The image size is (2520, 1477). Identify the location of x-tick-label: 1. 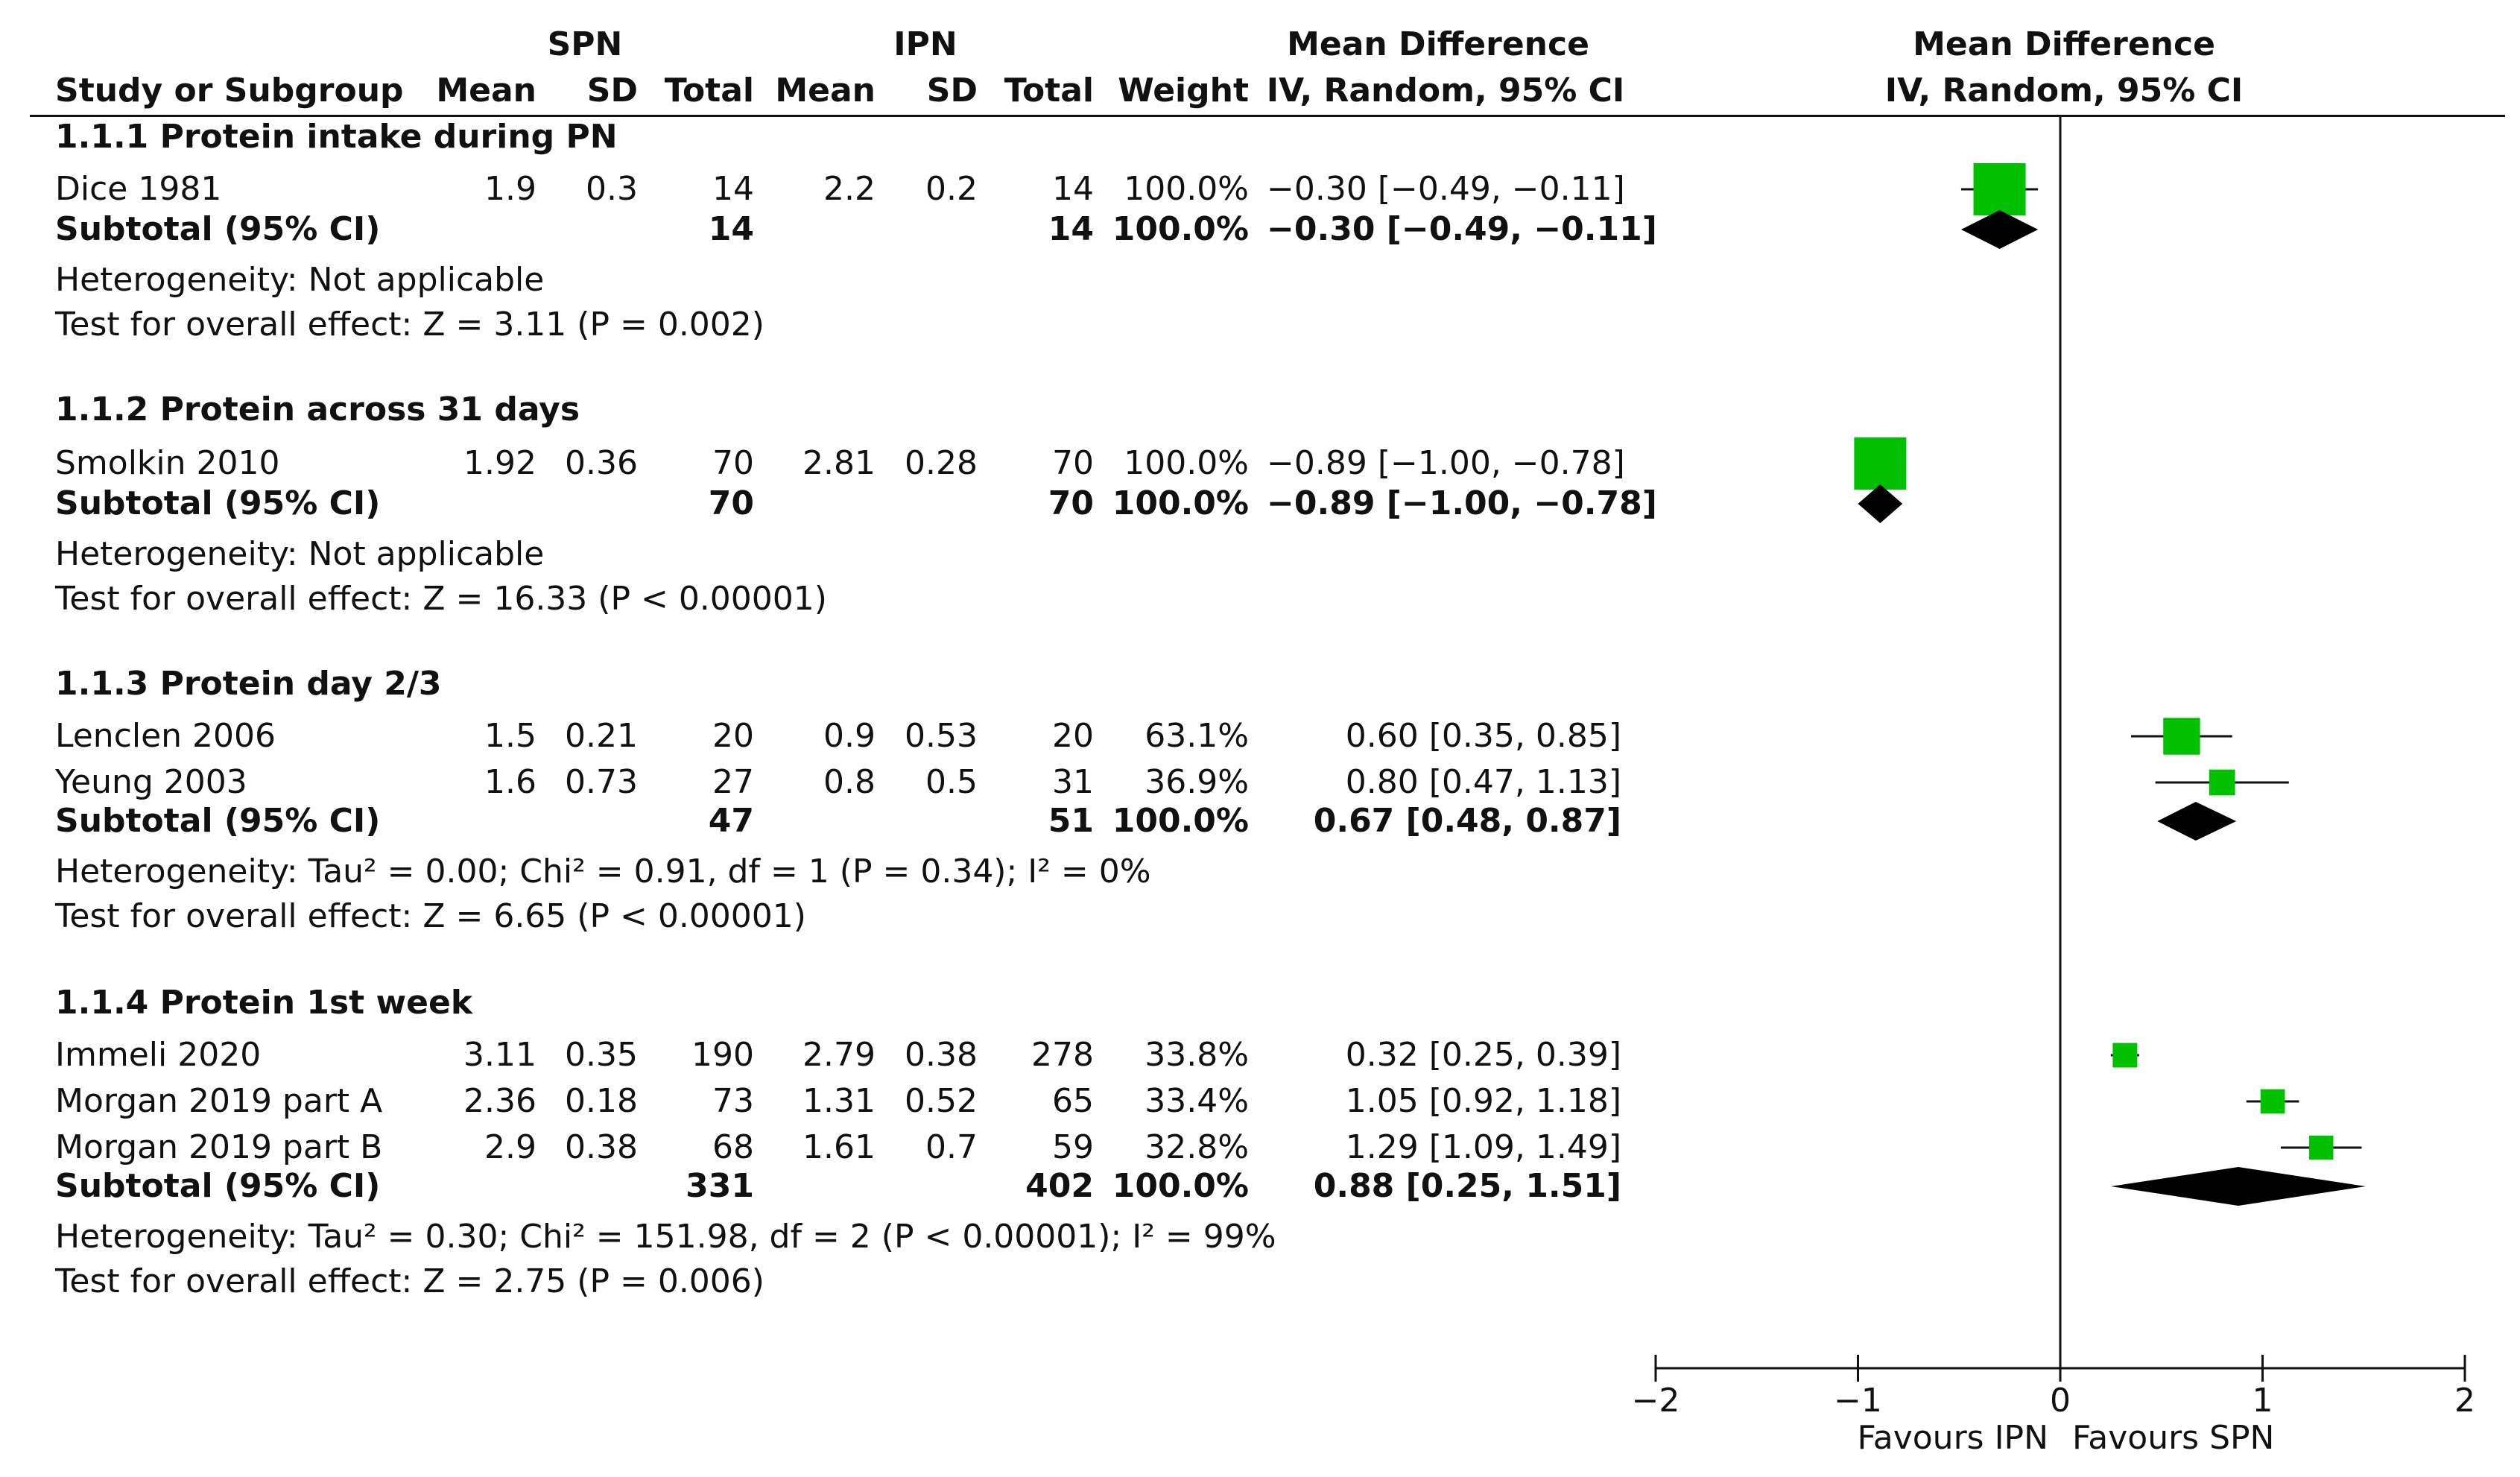
(2263, 1401).